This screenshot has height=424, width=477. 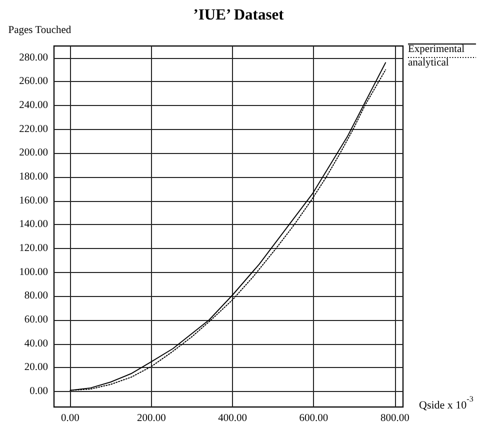 I want to click on y-tick-label: 80.00, so click(x=36, y=296).